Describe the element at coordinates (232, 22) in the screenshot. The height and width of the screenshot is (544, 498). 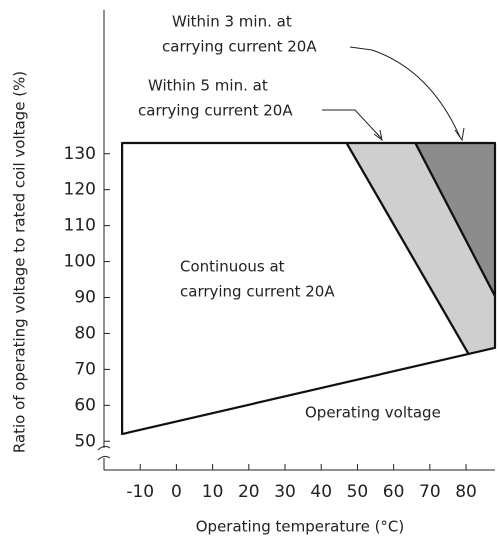
I see `region-label: Within 3 min. at` at that location.